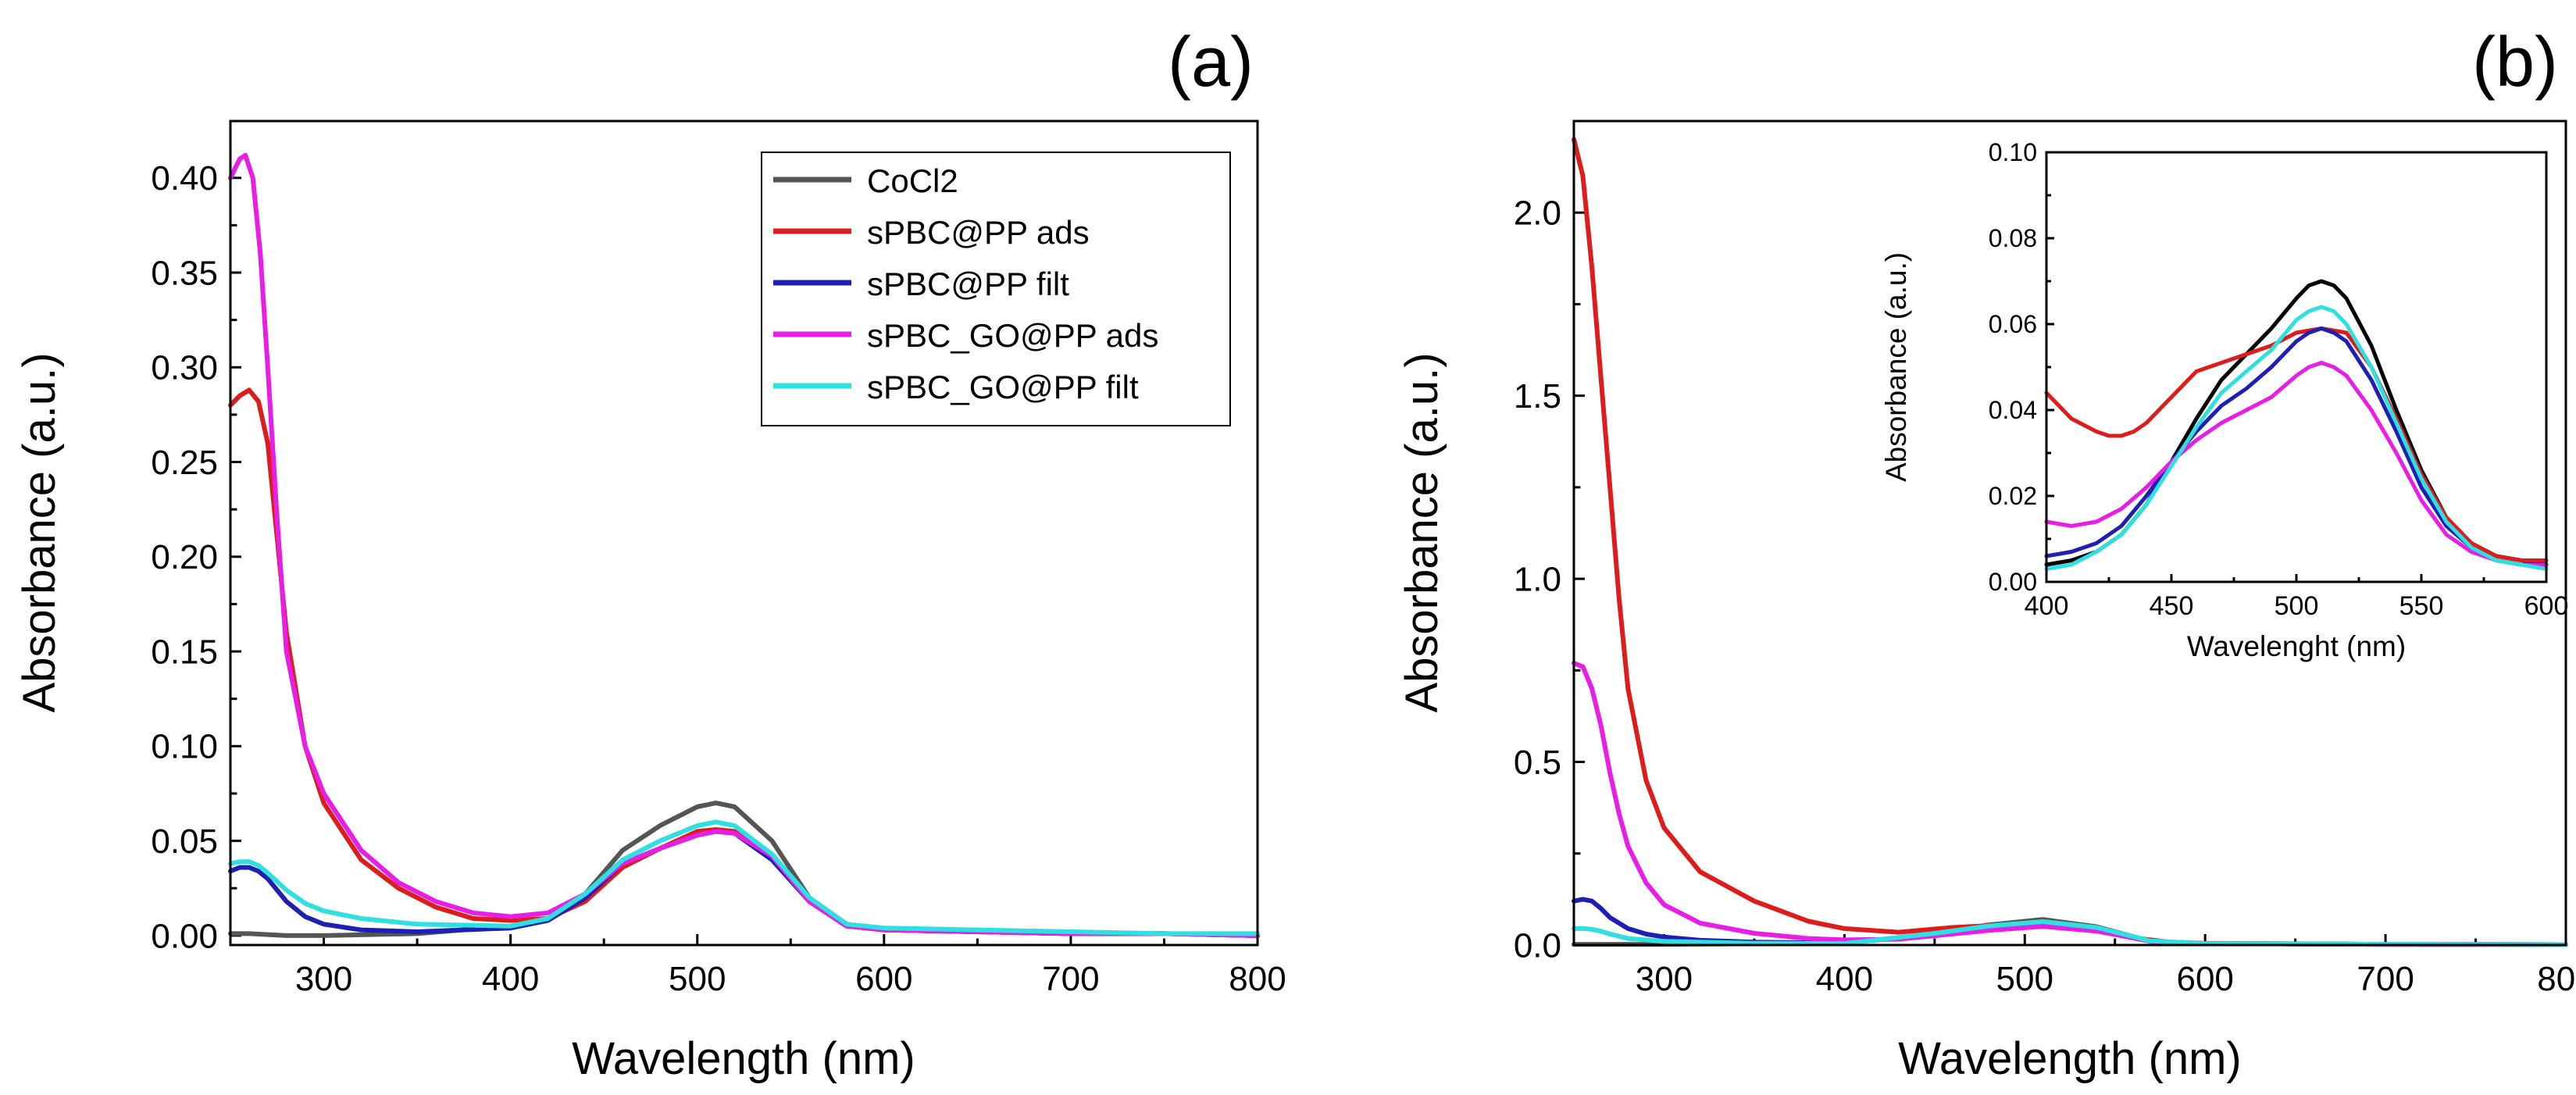 The image size is (2576, 1095). I want to click on b-inset-ytick-label-4: 0.08, so click(2013, 238).